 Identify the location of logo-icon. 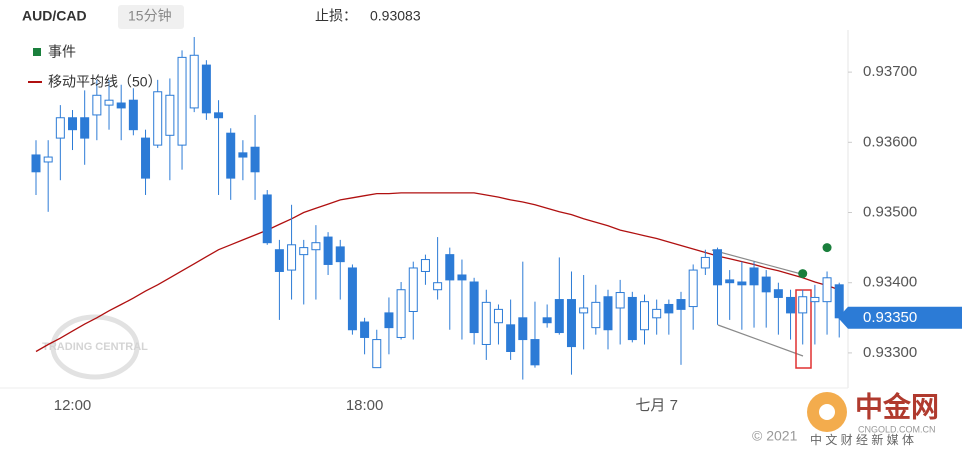
(827, 412).